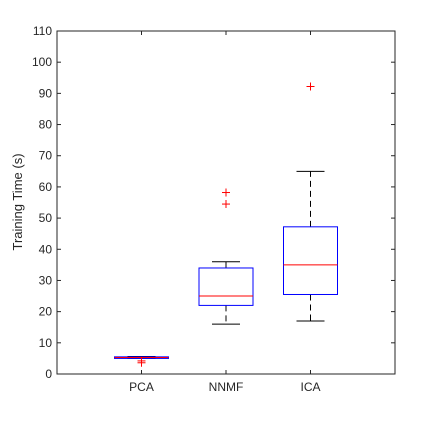 The height and width of the screenshot is (425, 435). Describe the element at coordinates (48, 374) in the screenshot. I see `y-tick-label: 0` at that location.